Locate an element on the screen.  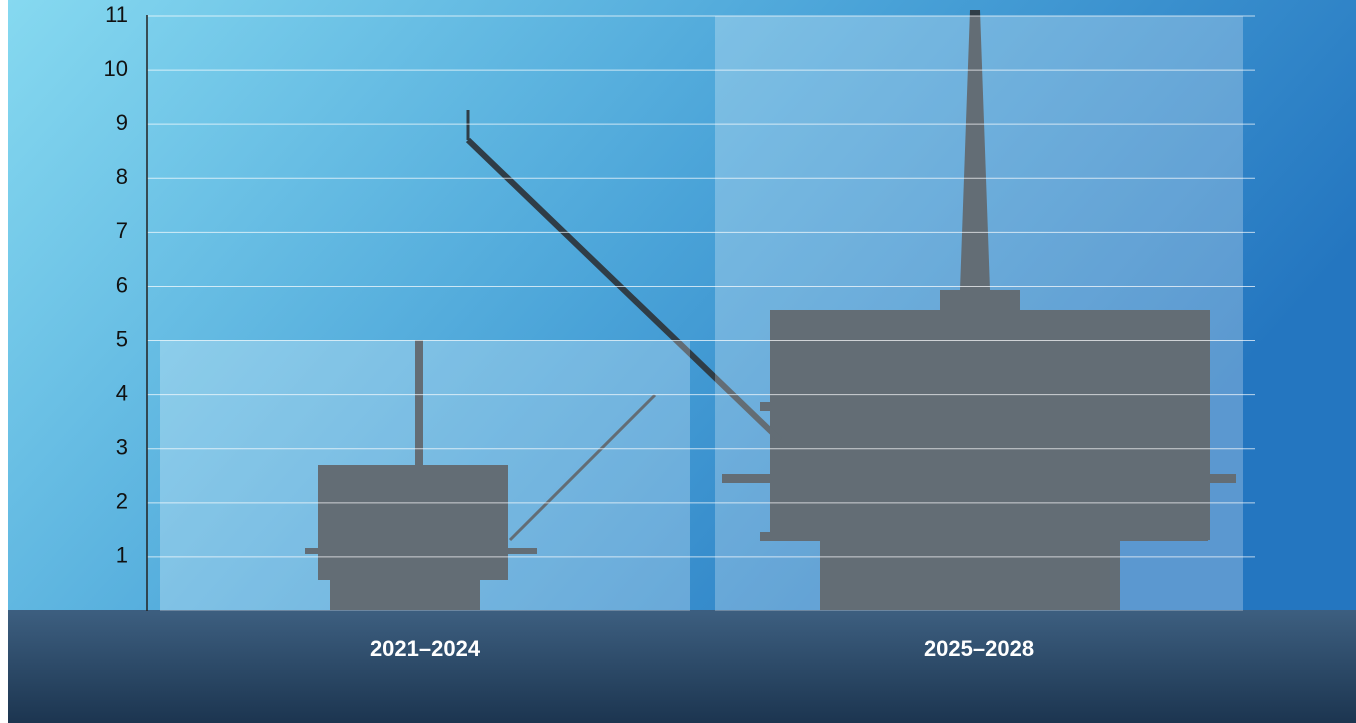
y-tick-label: 1 is located at coordinates (122, 555).